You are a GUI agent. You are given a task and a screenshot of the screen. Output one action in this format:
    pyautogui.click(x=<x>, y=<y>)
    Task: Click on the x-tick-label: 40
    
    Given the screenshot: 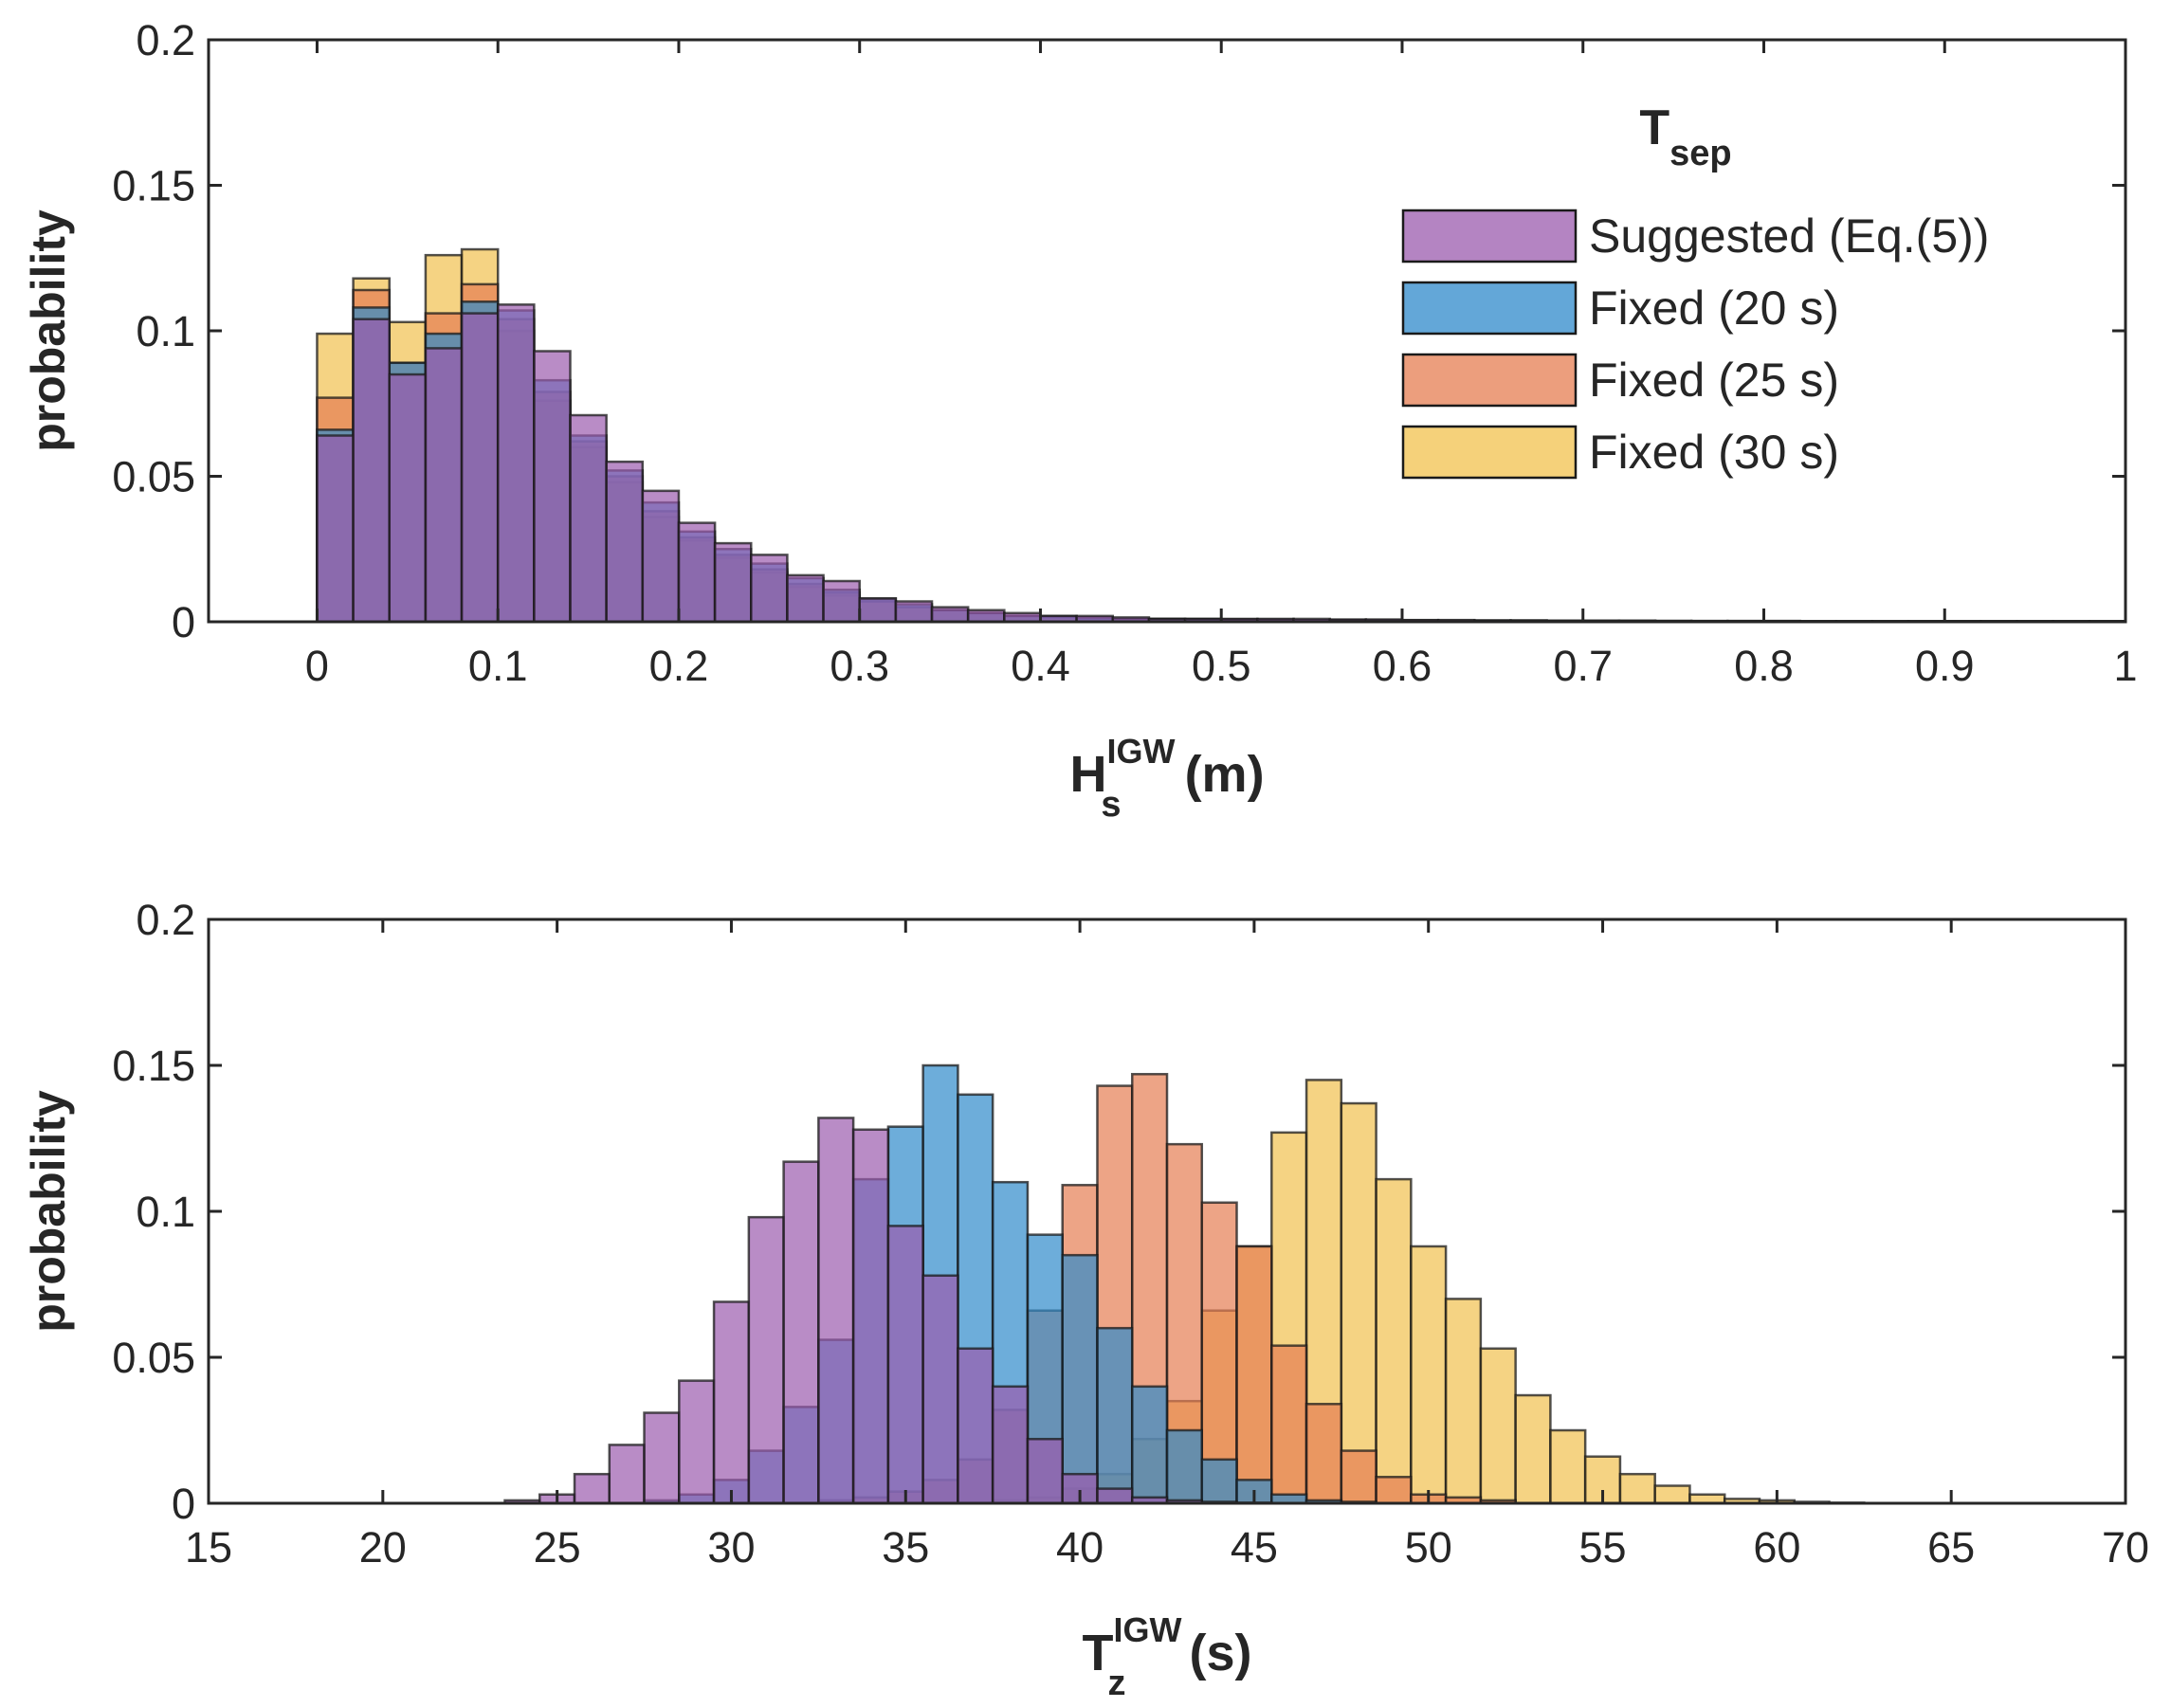 What is the action you would take?
    pyautogui.click(x=1080, y=1547)
    